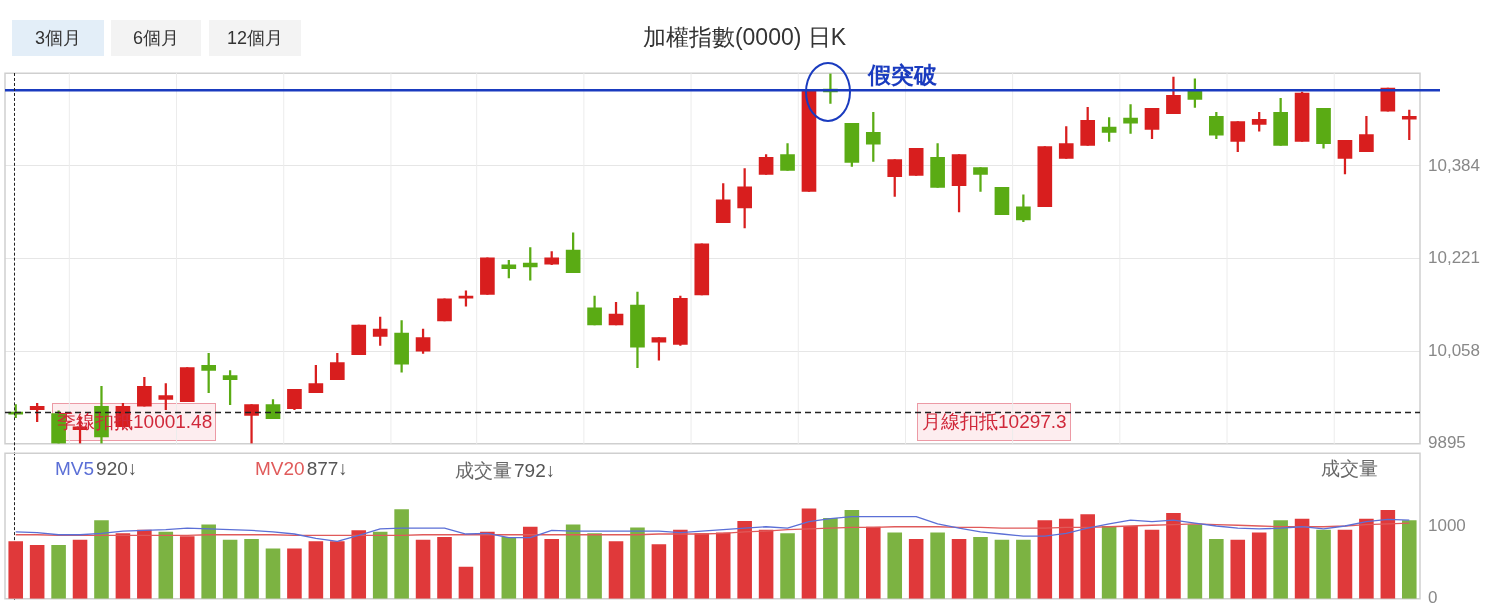 The height and width of the screenshot is (605, 1489). What do you see at coordinates (1454, 350) in the screenshot?
I see `y-tick-label: 10,058` at bounding box center [1454, 350].